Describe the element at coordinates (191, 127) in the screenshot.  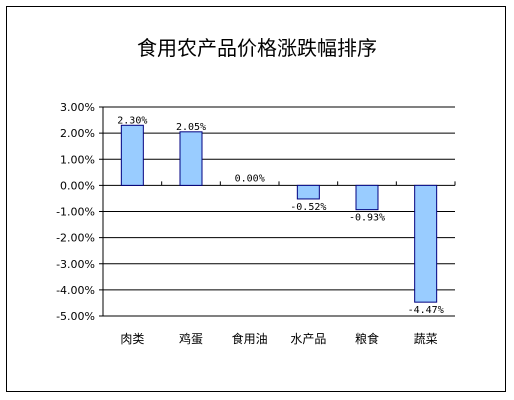
I see `data-label: 2.05%` at that location.